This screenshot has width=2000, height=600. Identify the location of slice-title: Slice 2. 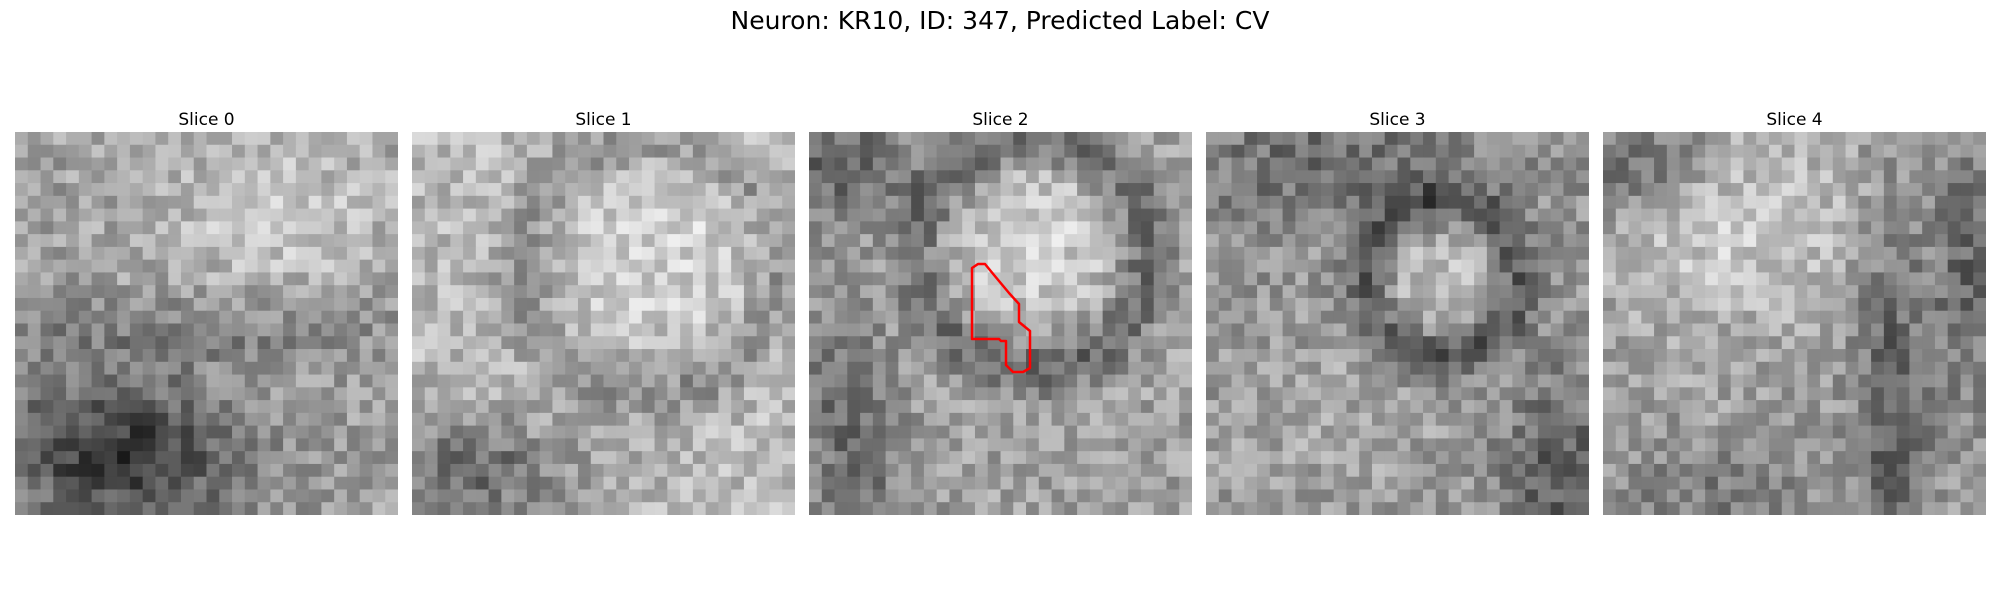
(1000, 120).